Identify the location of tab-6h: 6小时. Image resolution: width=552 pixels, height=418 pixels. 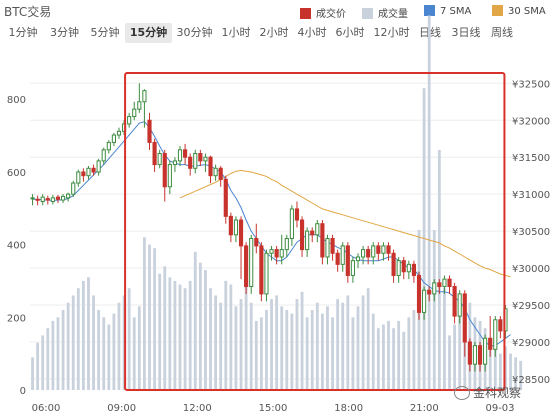
(350, 32).